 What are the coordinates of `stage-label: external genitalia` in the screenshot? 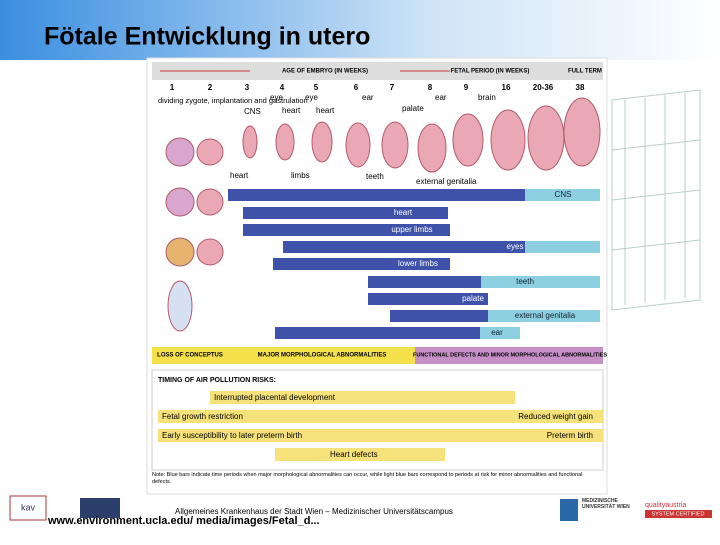 It's located at (446, 181).